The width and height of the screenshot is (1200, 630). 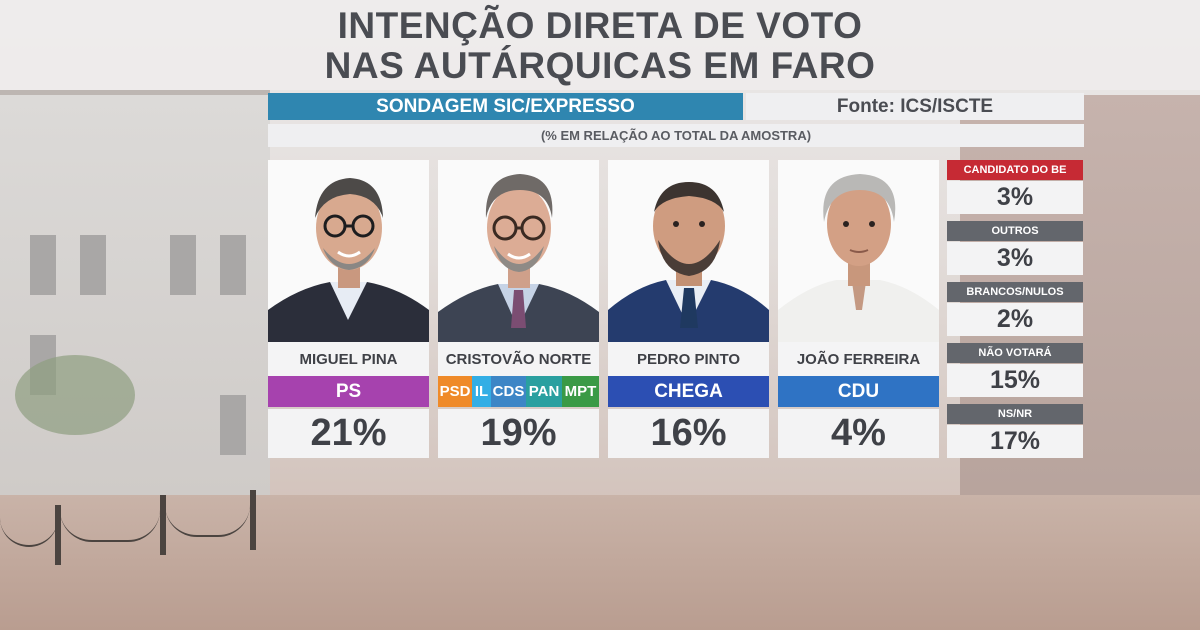 What do you see at coordinates (858, 433) in the screenshot?
I see `candidate-percentage: 4%` at bounding box center [858, 433].